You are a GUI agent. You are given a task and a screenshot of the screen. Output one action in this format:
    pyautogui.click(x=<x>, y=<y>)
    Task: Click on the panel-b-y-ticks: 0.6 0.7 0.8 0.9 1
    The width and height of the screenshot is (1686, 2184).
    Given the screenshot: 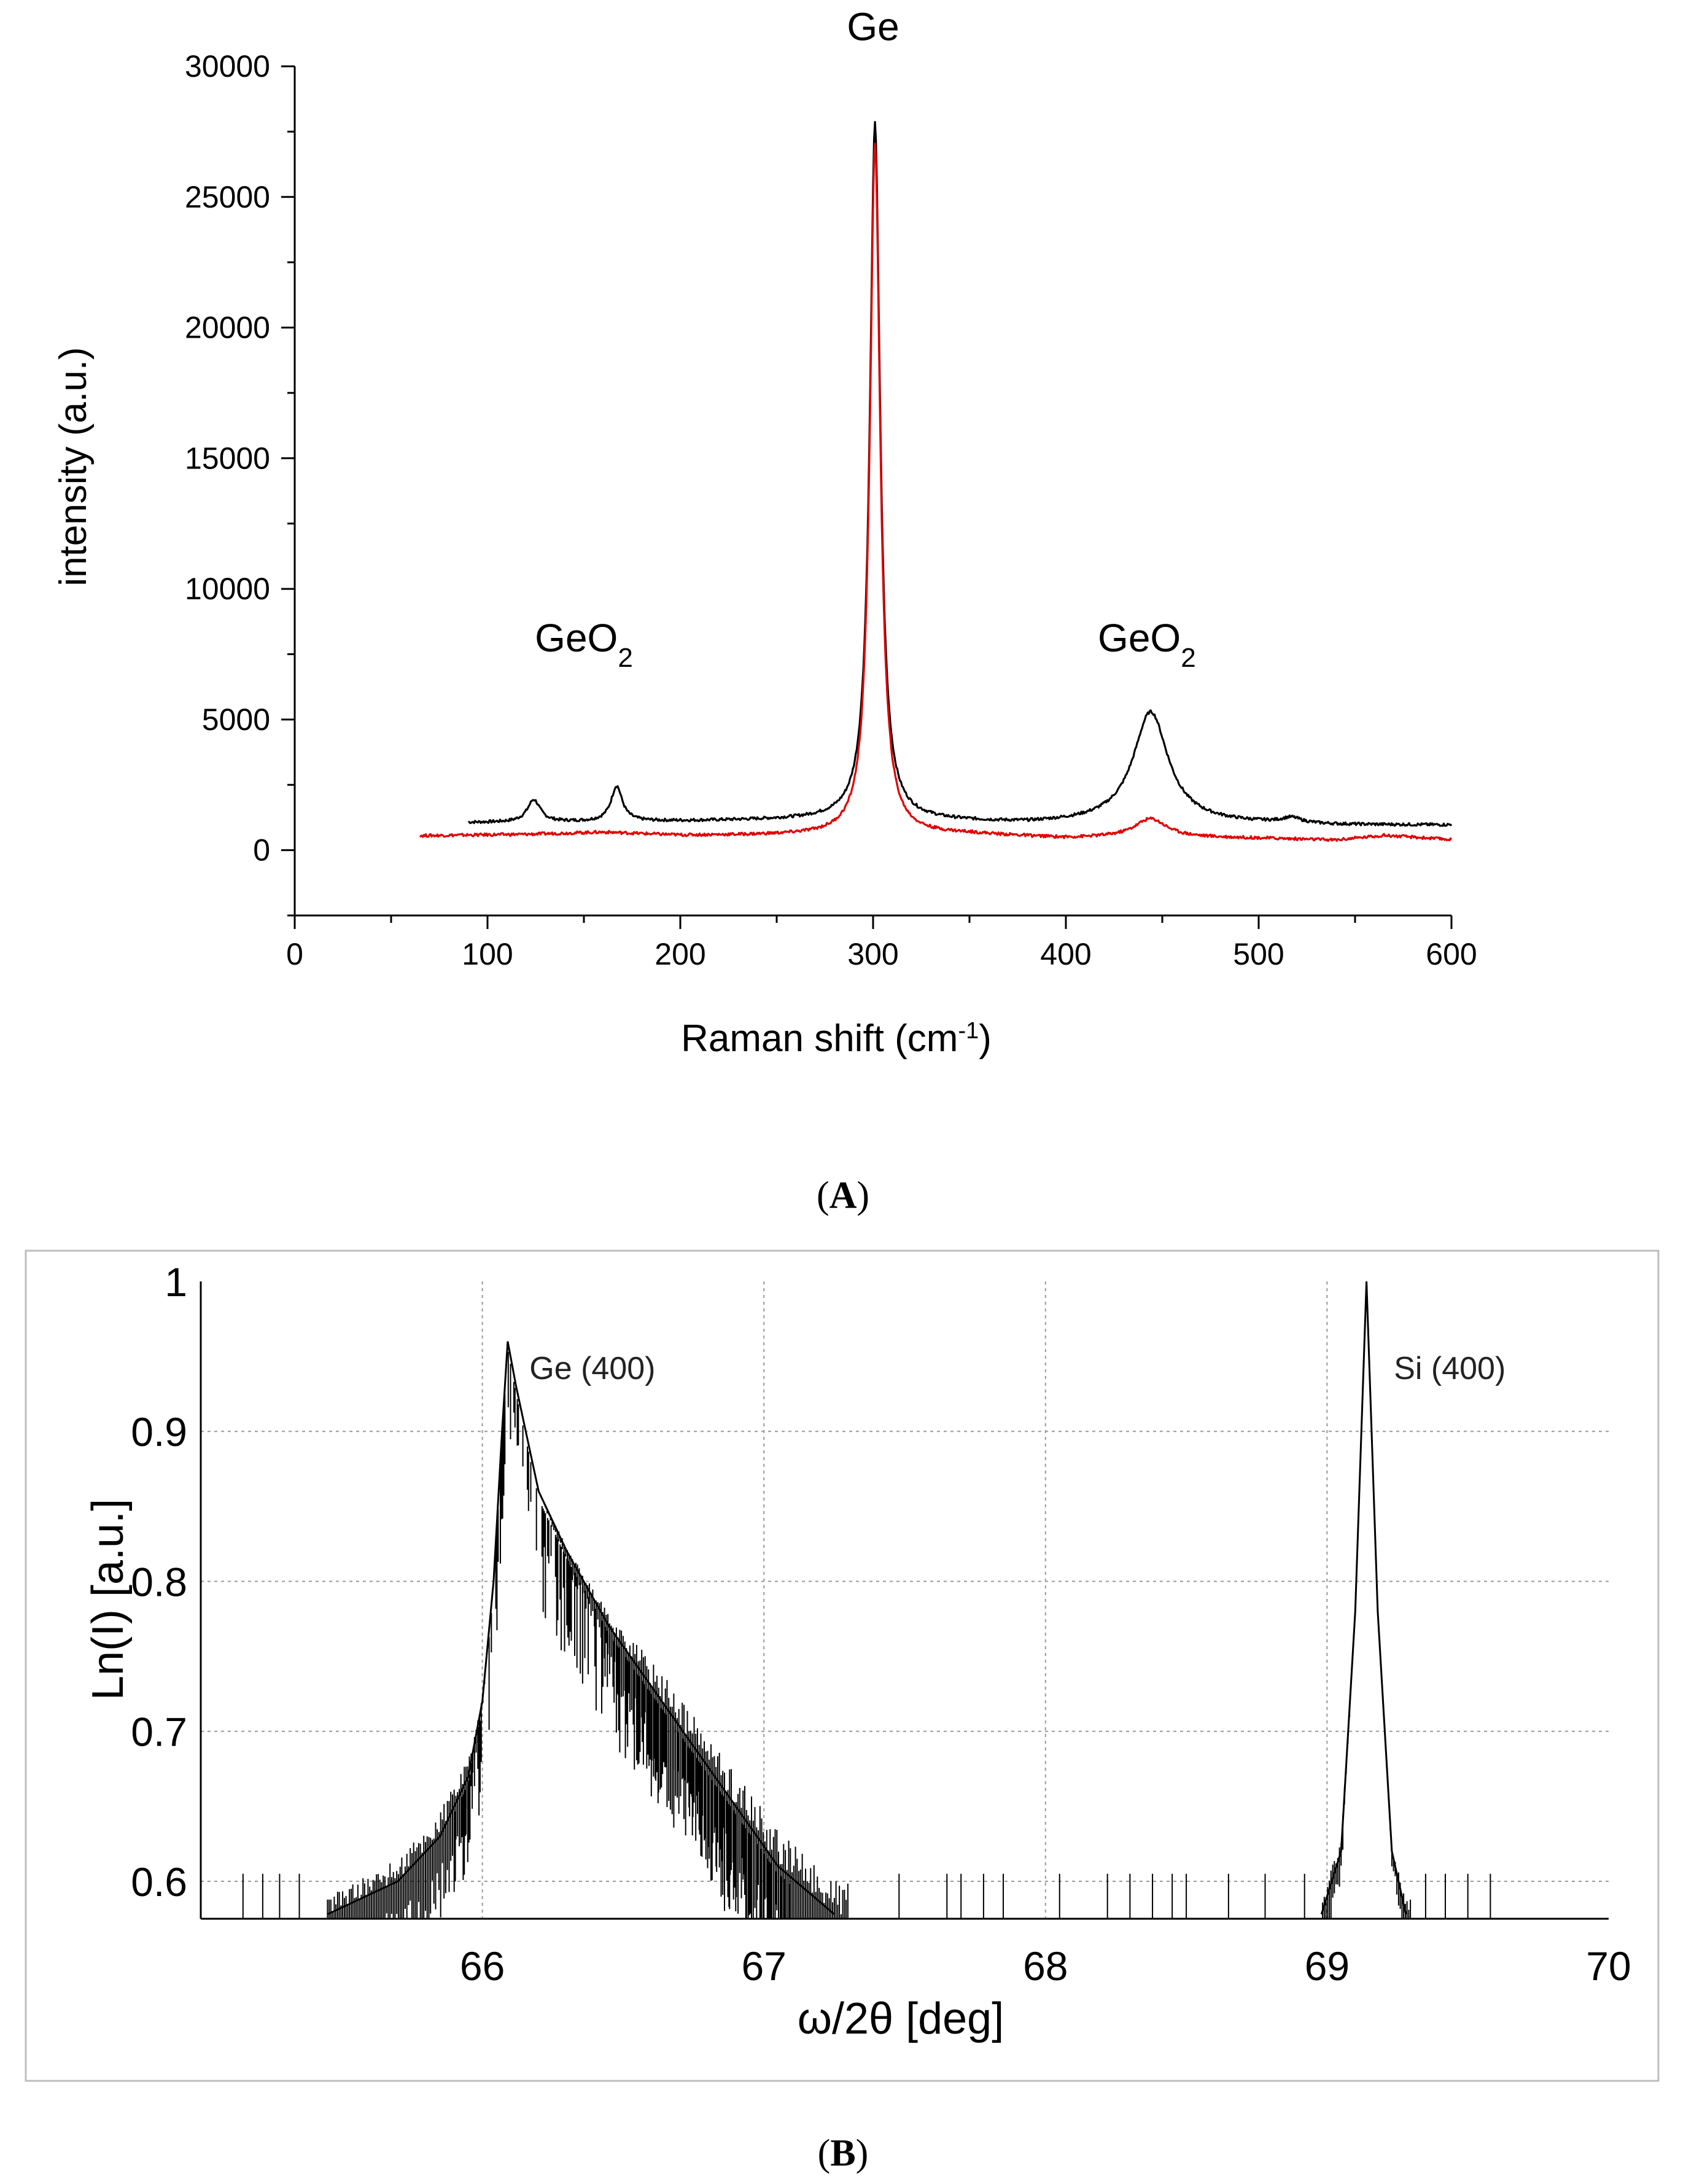 What is the action you would take?
    pyautogui.click(x=159, y=1582)
    